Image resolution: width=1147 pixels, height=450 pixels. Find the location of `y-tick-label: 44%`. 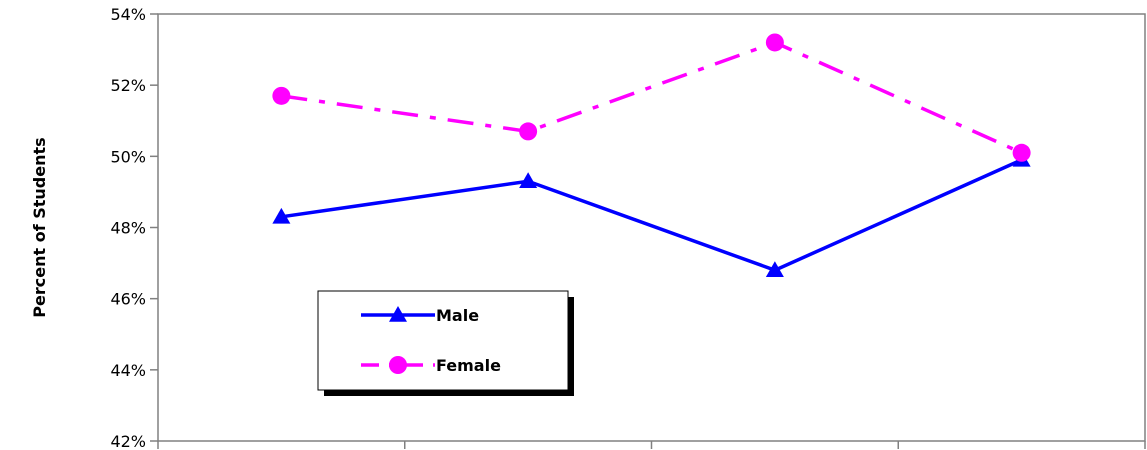

y-tick-label: 44% is located at coordinates (128, 370).